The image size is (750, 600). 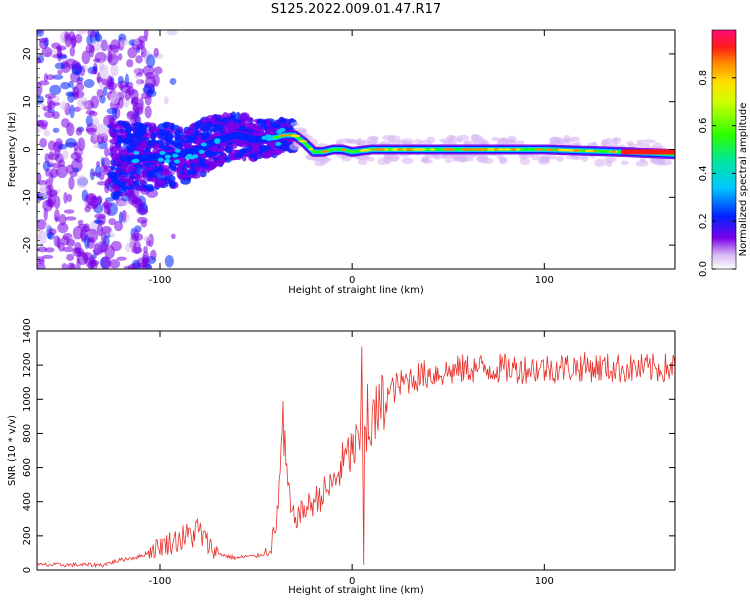 I want to click on colorbar-label: Normalized spectral amplitude, so click(x=743, y=180).